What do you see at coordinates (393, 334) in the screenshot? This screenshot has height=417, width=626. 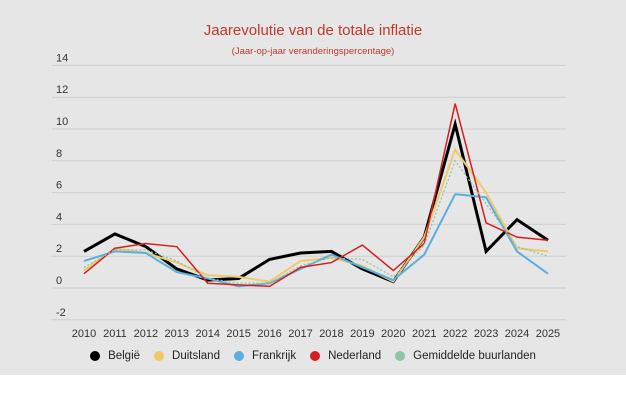 I see `x-tick-label: 2020` at bounding box center [393, 334].